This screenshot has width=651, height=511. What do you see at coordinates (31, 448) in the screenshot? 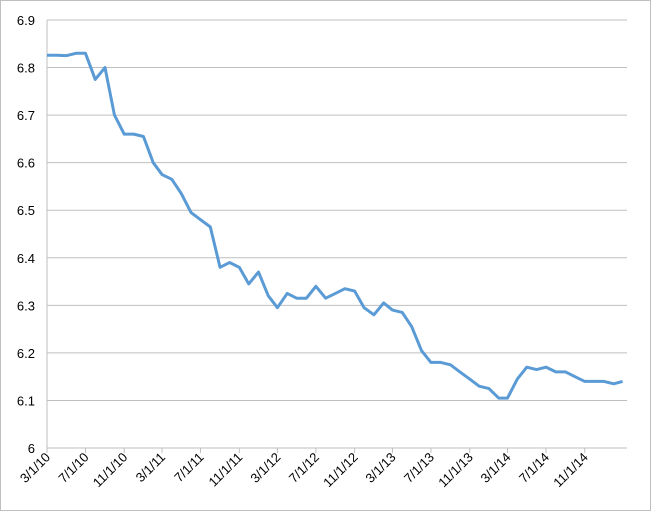
I see `y-tick-label: 6` at bounding box center [31, 448].